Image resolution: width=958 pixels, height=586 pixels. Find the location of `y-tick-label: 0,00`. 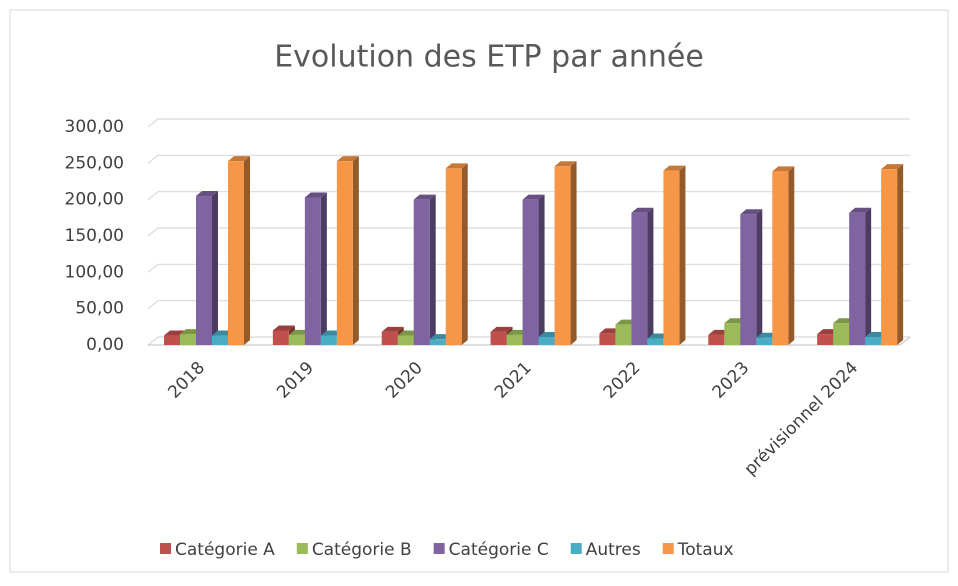

y-tick-label: 0,00 is located at coordinates (105, 345).